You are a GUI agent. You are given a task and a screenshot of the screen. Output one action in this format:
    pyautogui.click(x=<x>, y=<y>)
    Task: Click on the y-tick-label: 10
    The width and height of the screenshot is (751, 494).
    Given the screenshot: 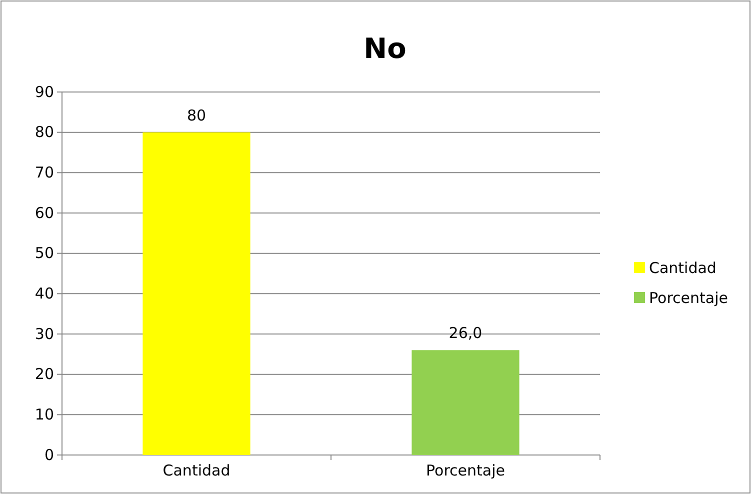 What is the action you would take?
    pyautogui.click(x=44, y=414)
    